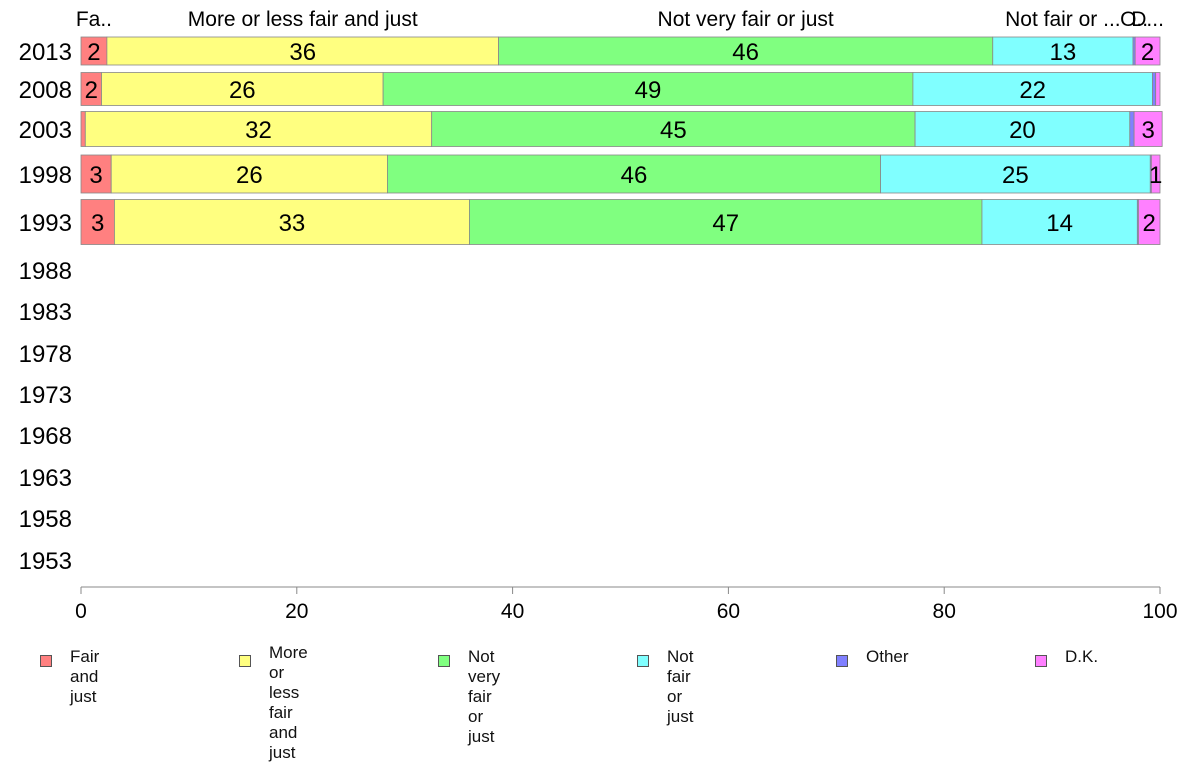 Image resolution: width=1188 pixels, height=763 pixels. What do you see at coordinates (944, 611) in the screenshot?
I see `x-tick-label-80: 80` at bounding box center [944, 611].